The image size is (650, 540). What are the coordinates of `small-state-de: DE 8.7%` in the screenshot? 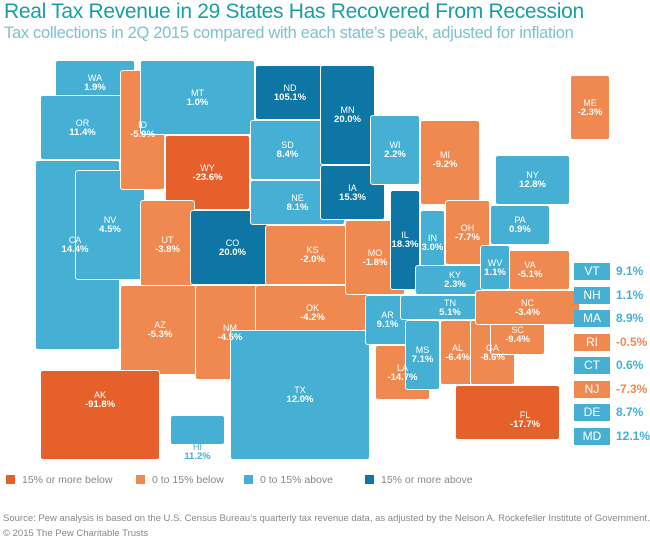 It's located at (612, 412).